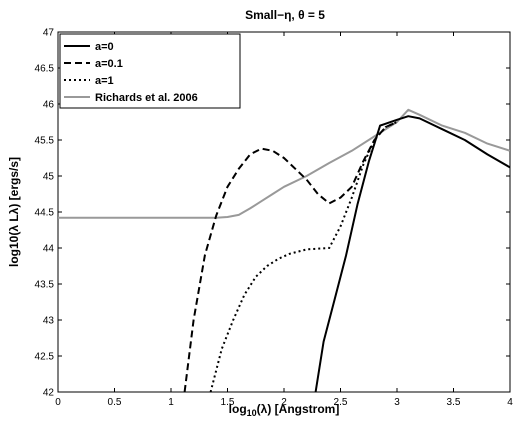  Describe the element at coordinates (49, 321) in the screenshot. I see `y-tick-label: 43` at that location.